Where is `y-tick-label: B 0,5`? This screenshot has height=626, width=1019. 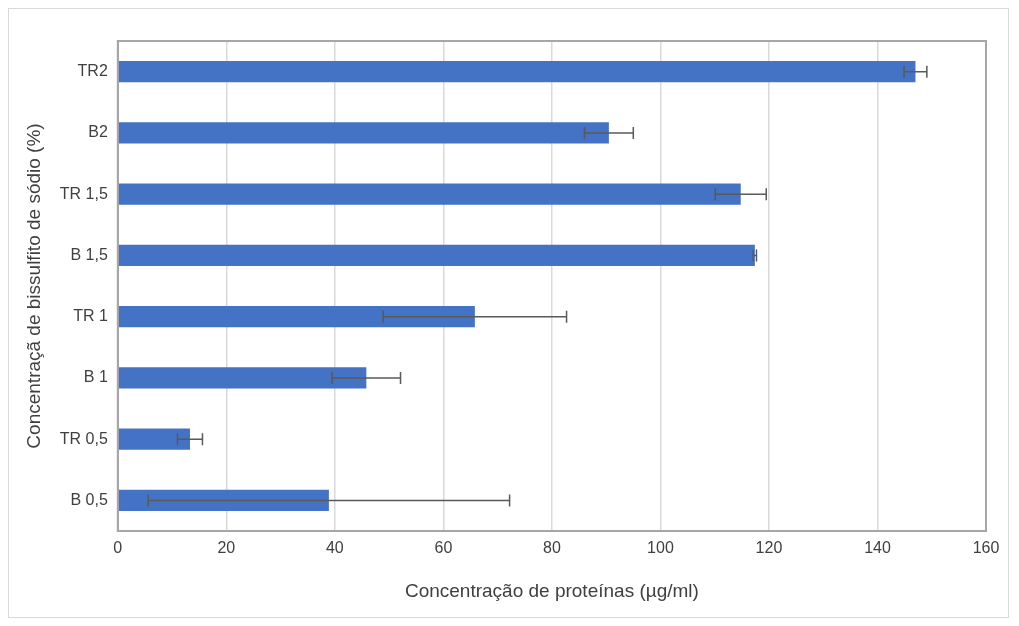 y-tick-label: B 0,5 is located at coordinates (89, 499).